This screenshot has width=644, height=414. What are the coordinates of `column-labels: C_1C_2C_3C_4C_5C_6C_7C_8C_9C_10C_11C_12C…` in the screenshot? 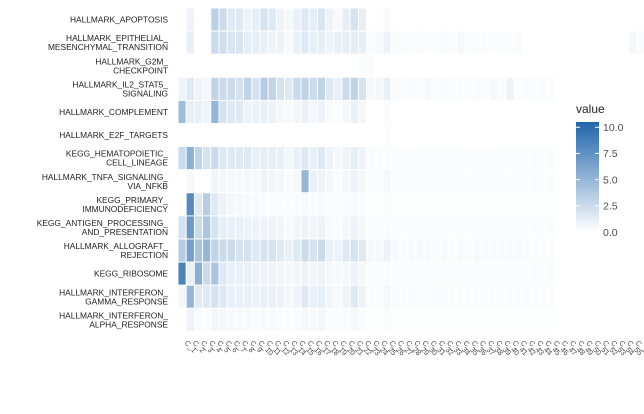 It's located at (413, 347).